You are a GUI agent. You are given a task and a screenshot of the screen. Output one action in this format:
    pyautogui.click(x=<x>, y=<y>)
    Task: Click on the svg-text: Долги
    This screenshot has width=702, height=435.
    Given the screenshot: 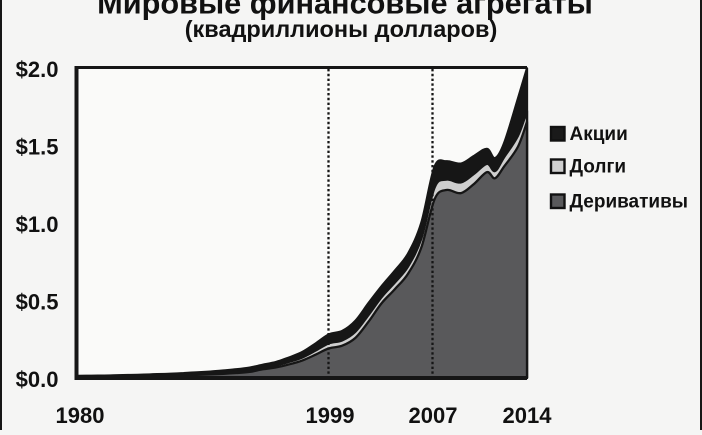 What is the action you would take?
    pyautogui.click(x=598, y=166)
    